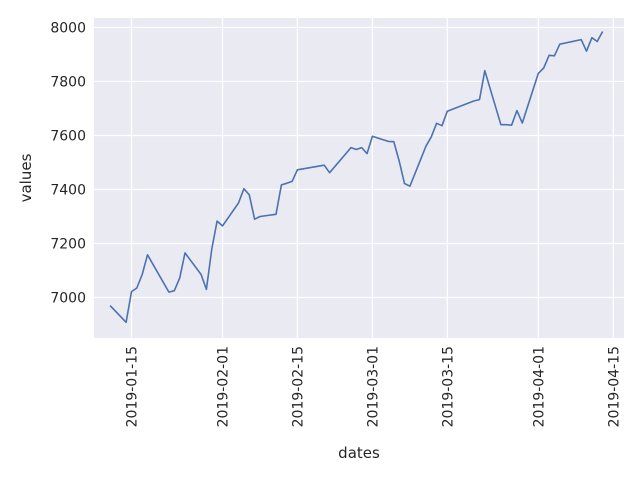 The image size is (640, 480). I want to click on y-tick-label: 7800, so click(68, 82).